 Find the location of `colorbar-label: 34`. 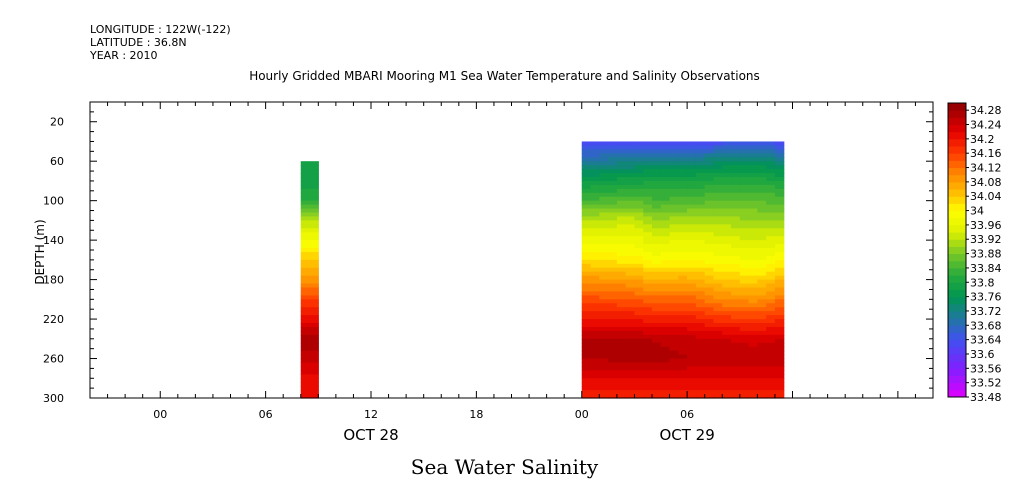

colorbar-label: 34 is located at coordinates (977, 211).